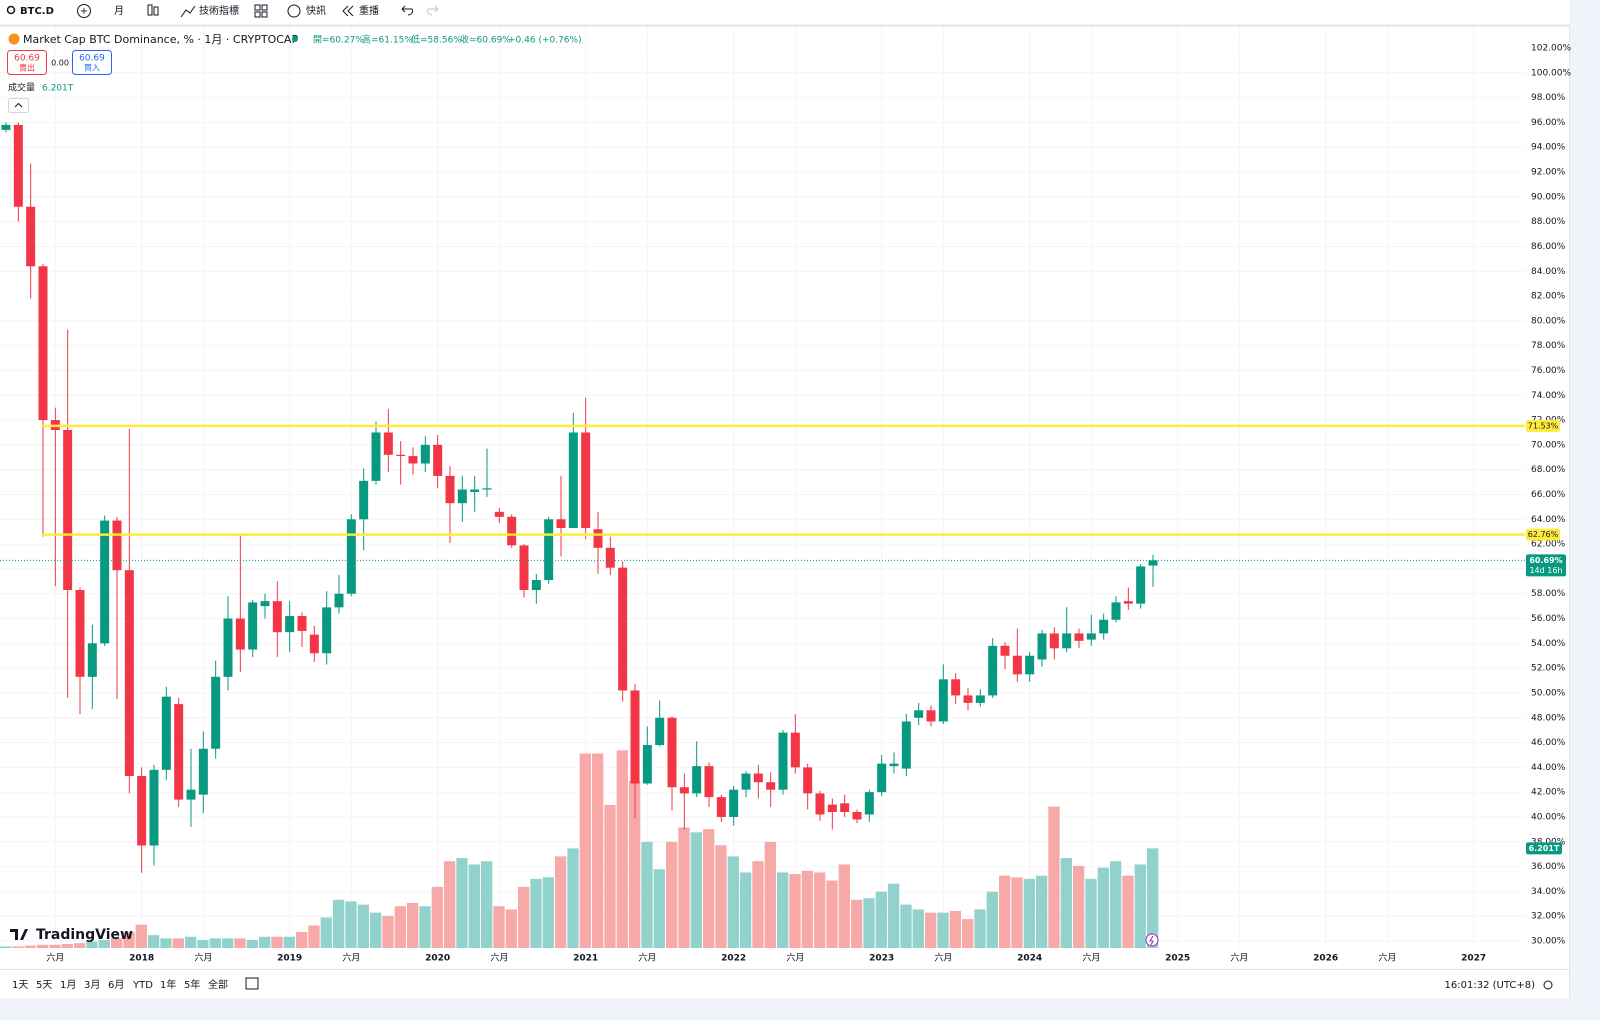 The width and height of the screenshot is (1600, 1024). What do you see at coordinates (116, 985) in the screenshot?
I see `range-button: 6月` at bounding box center [116, 985].